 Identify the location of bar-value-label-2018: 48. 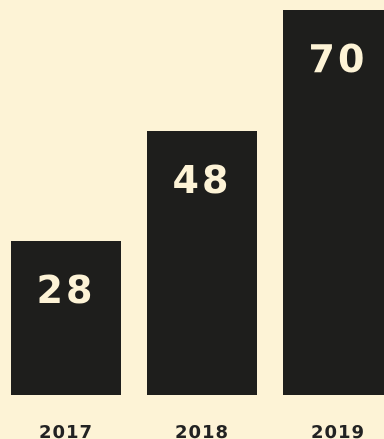
(202, 180).